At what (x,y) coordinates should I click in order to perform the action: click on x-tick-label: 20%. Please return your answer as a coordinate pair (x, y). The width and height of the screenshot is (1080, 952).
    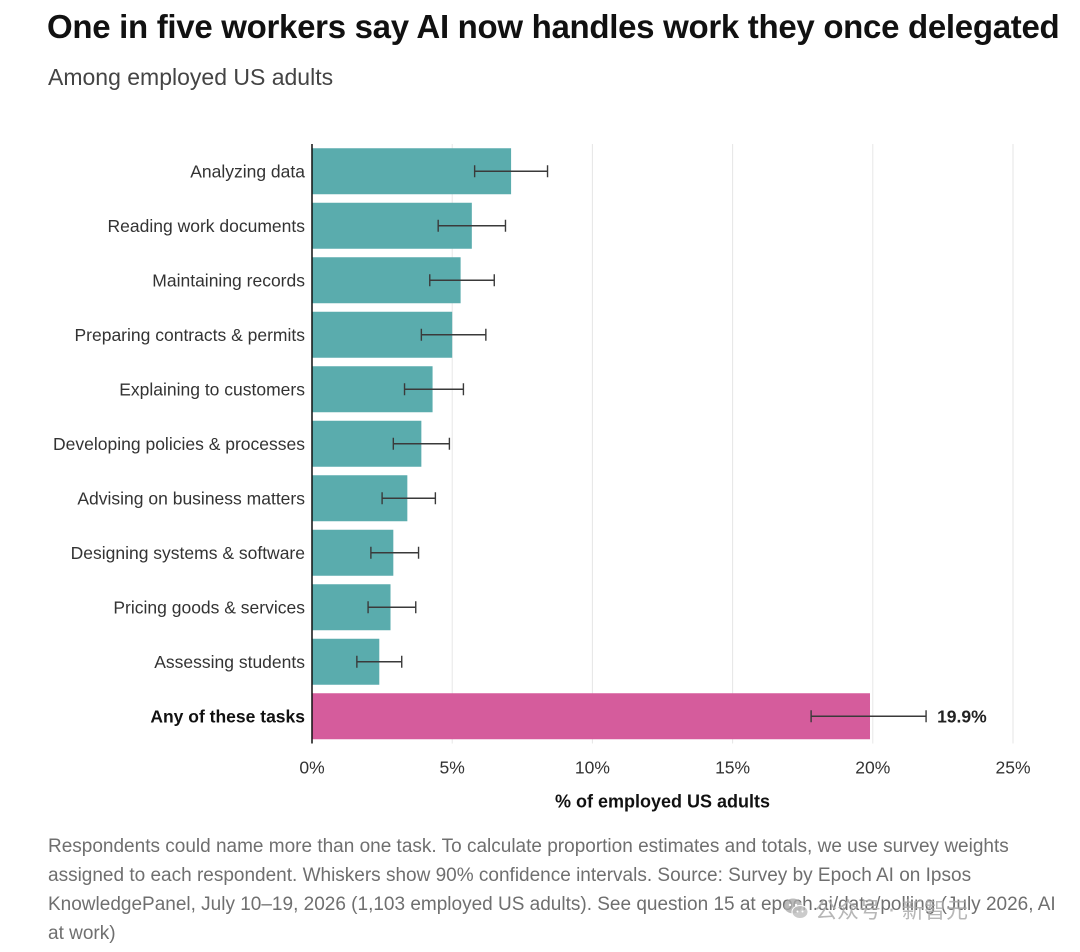
    Looking at the image, I should click on (872, 768).